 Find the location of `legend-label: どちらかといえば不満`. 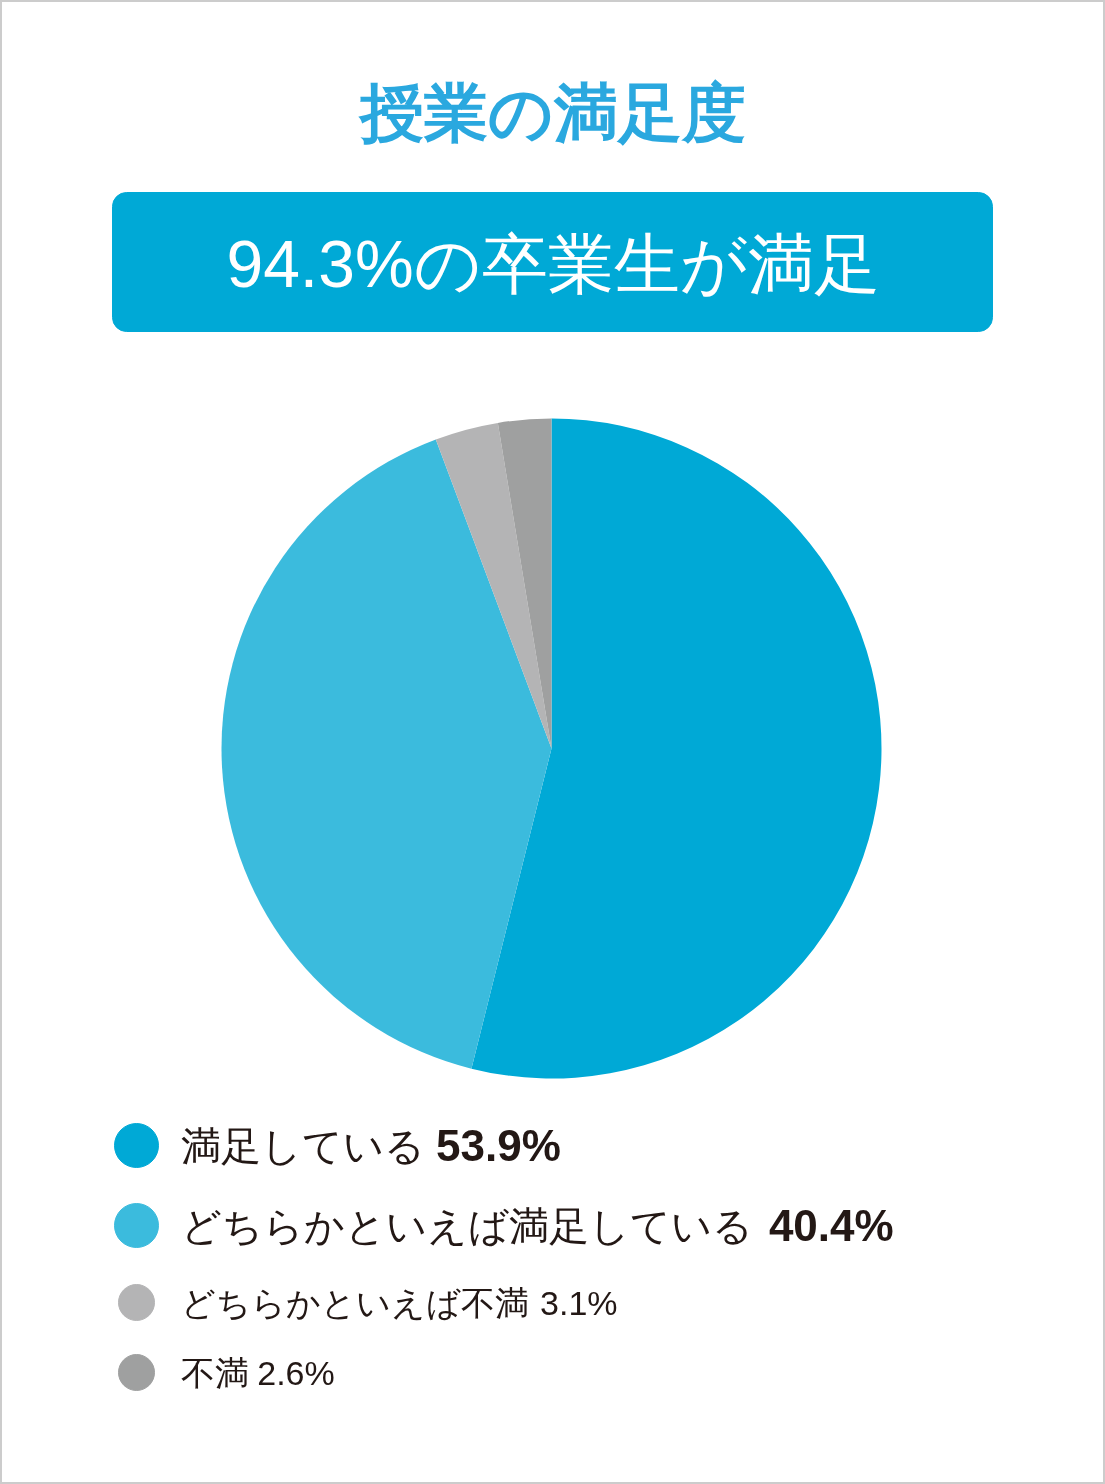

legend-label: どちらかといえば不満 is located at coordinates (354, 1302).